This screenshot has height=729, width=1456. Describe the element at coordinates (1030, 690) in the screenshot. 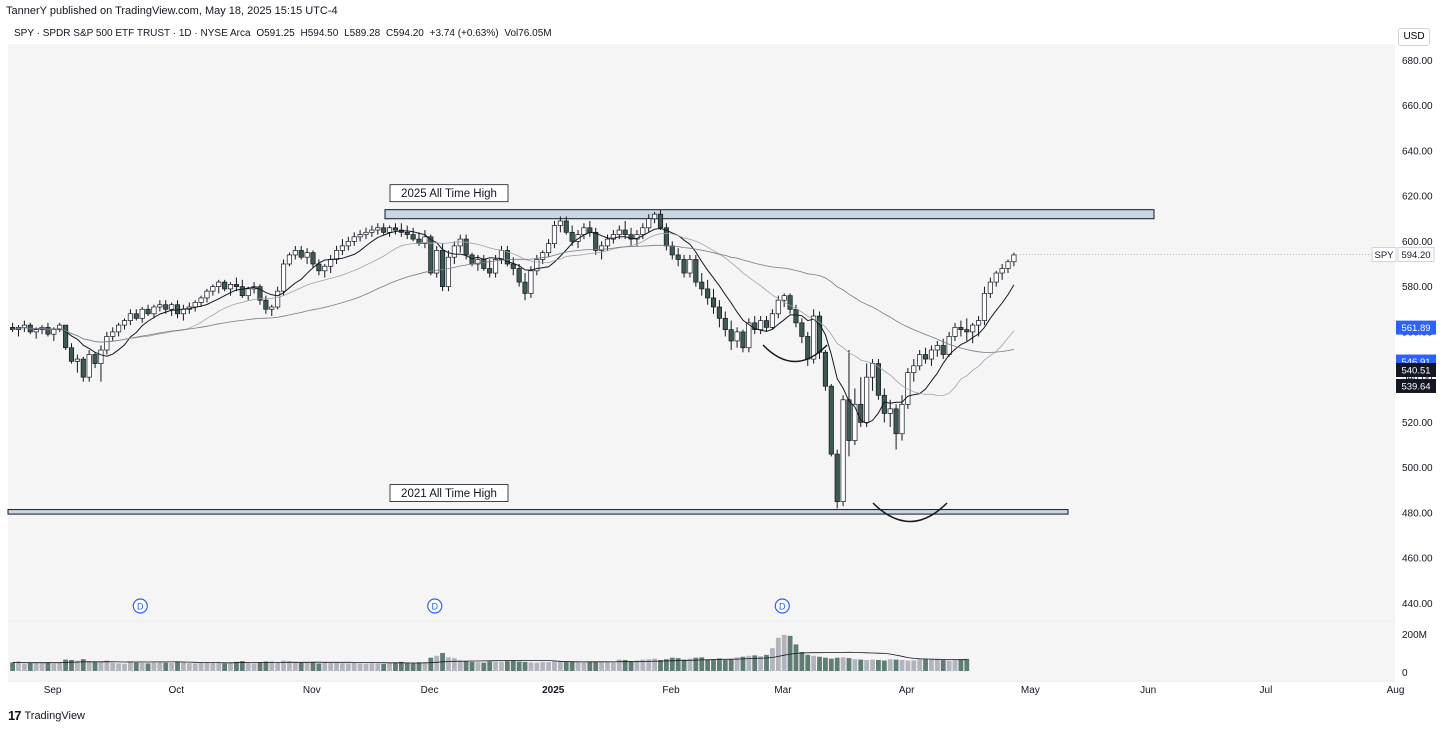

I see `x-axis-tick: May` at that location.